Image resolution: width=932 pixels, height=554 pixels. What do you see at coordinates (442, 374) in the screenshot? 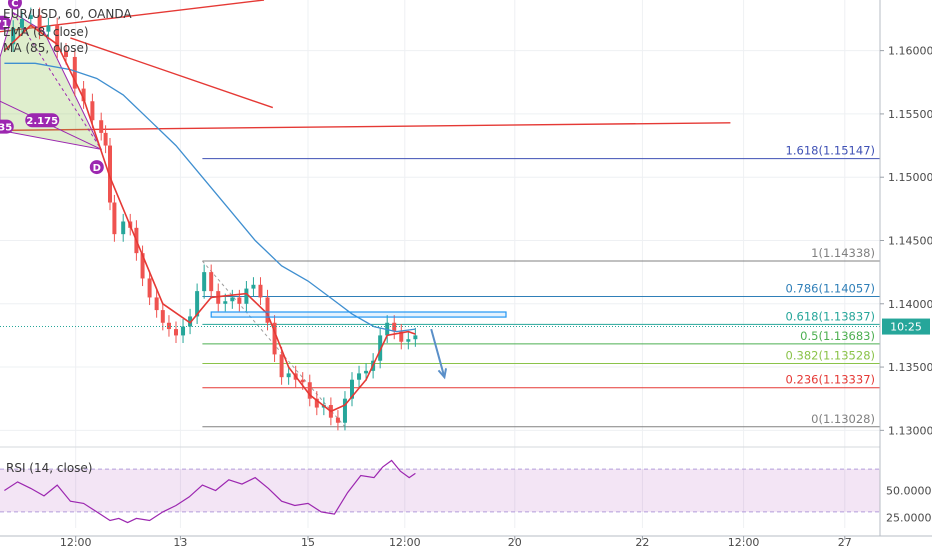
I see `forecast-arrow-head` at bounding box center [442, 374].